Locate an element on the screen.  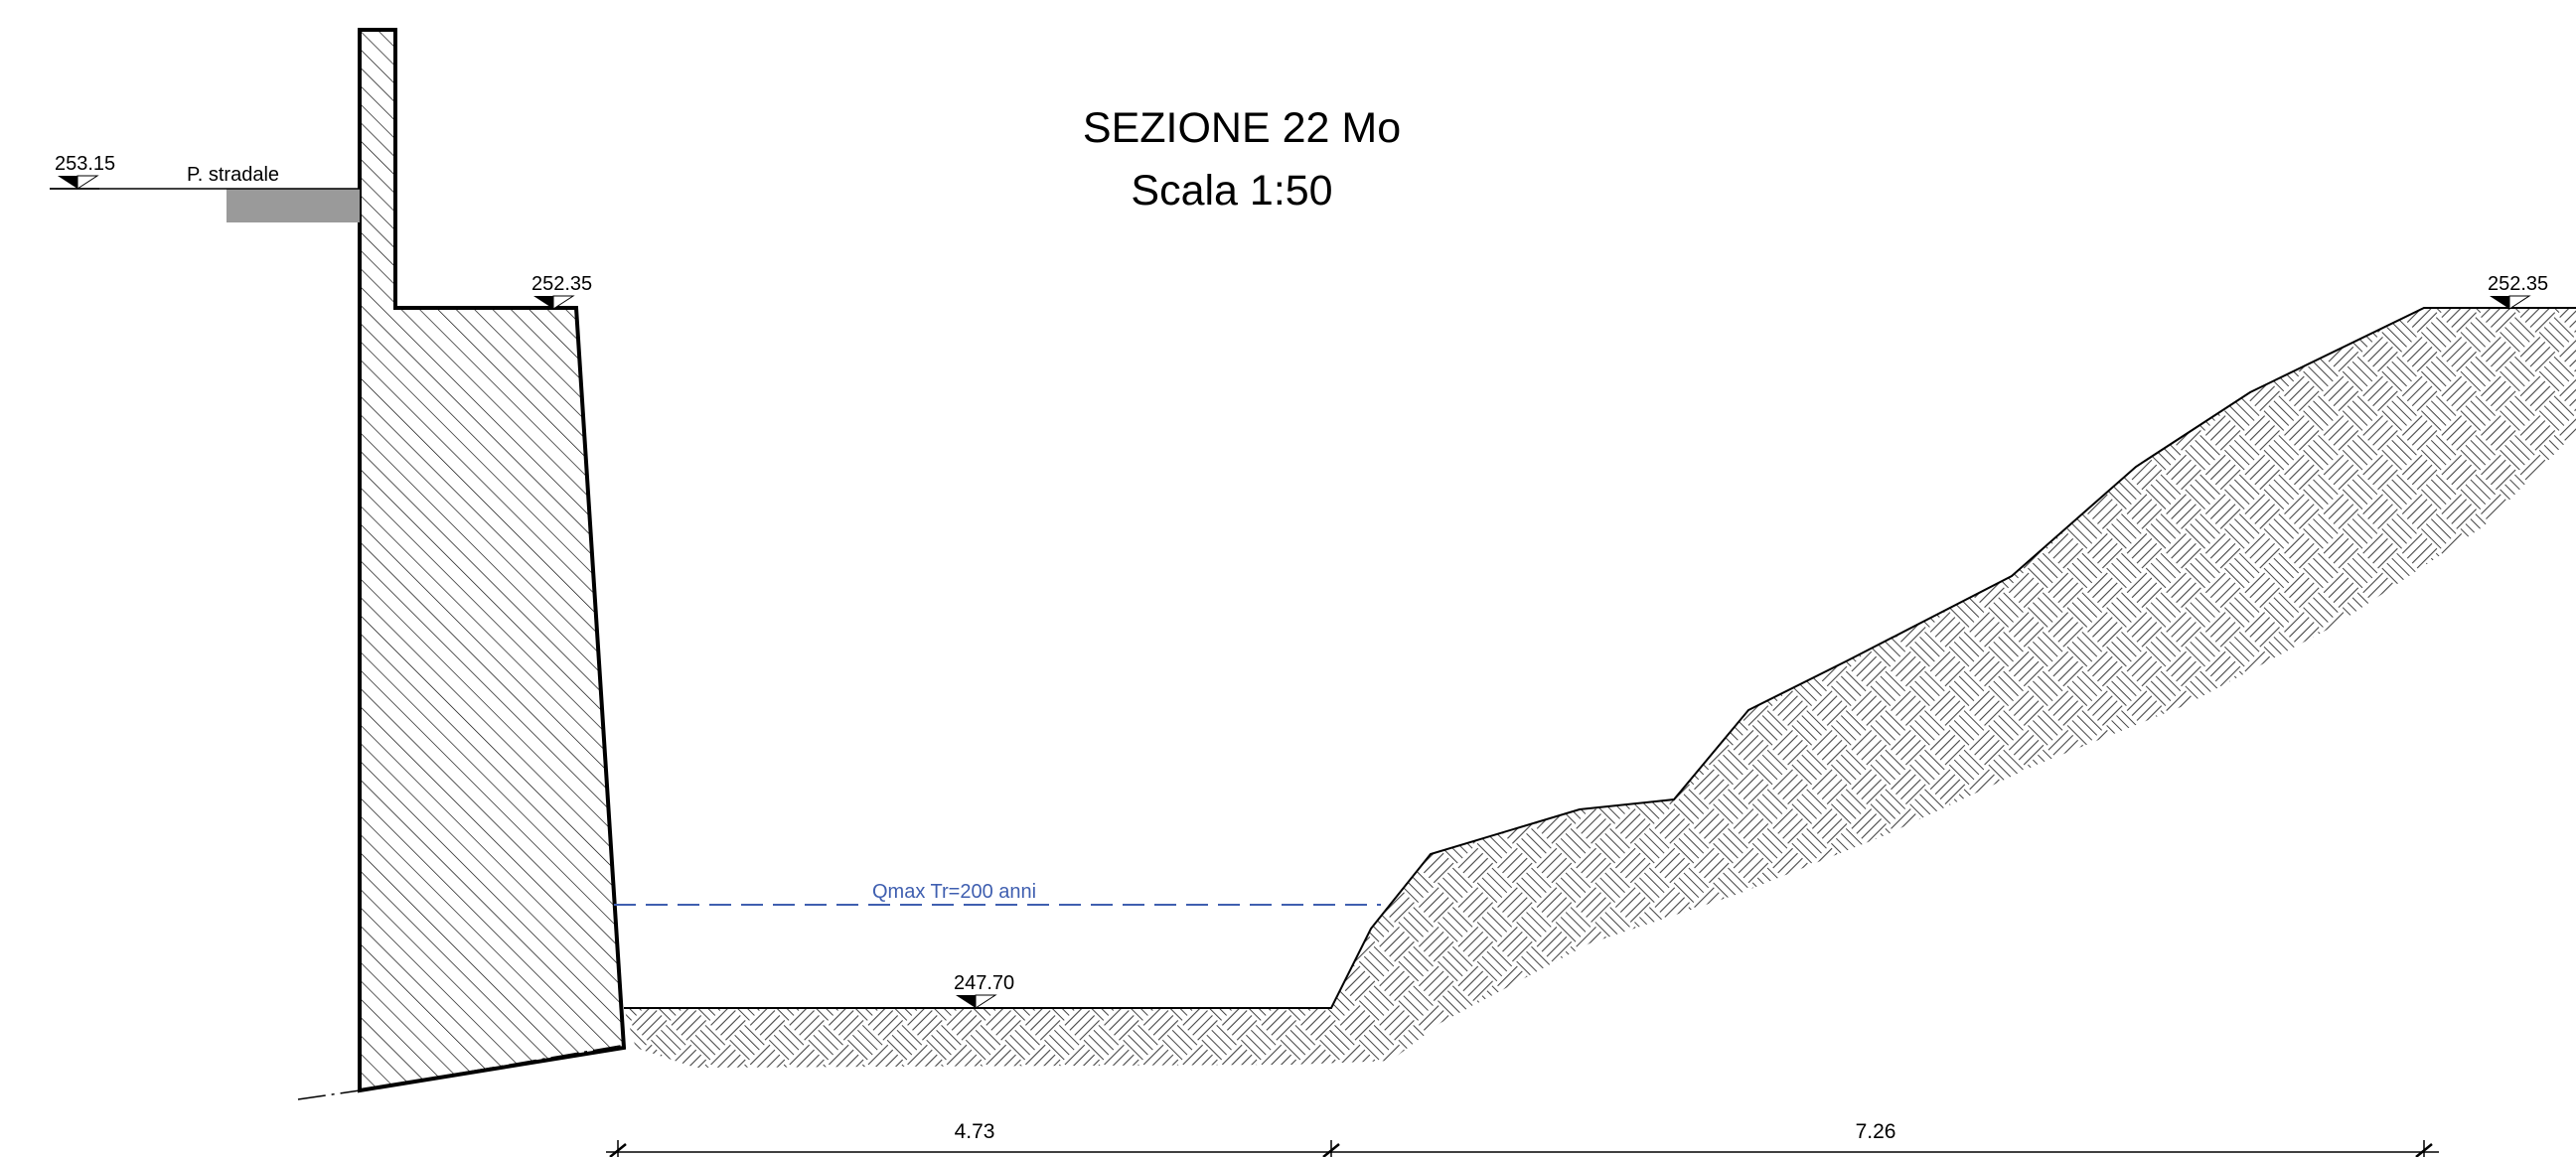
road-label: P. stradale is located at coordinates (233, 175).